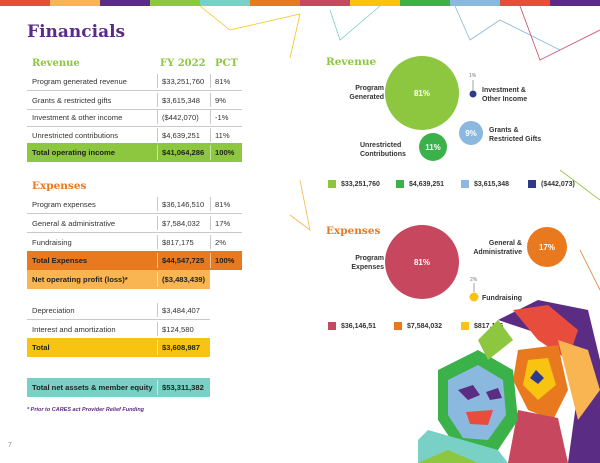 This screenshot has height=463, width=600. What do you see at coordinates (134, 223) in the screenshot?
I see `expense-row: General & administrative $7,584,032 17%` at bounding box center [134, 223].